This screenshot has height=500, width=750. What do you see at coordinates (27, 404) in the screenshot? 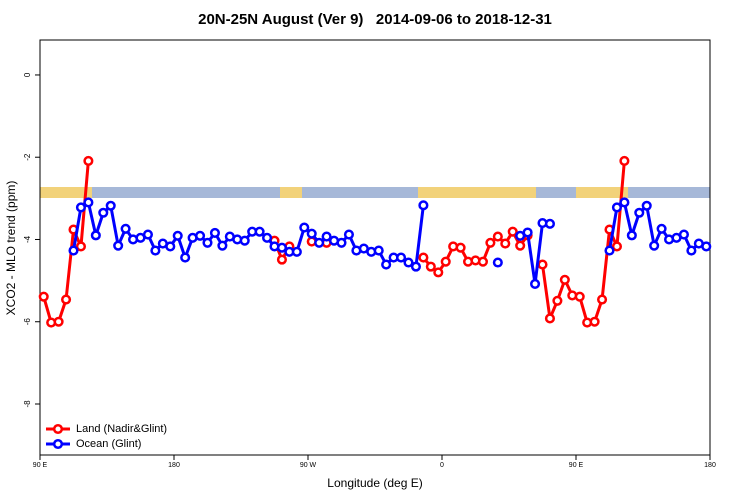
I see `y-tick-label: -8` at bounding box center [27, 404].